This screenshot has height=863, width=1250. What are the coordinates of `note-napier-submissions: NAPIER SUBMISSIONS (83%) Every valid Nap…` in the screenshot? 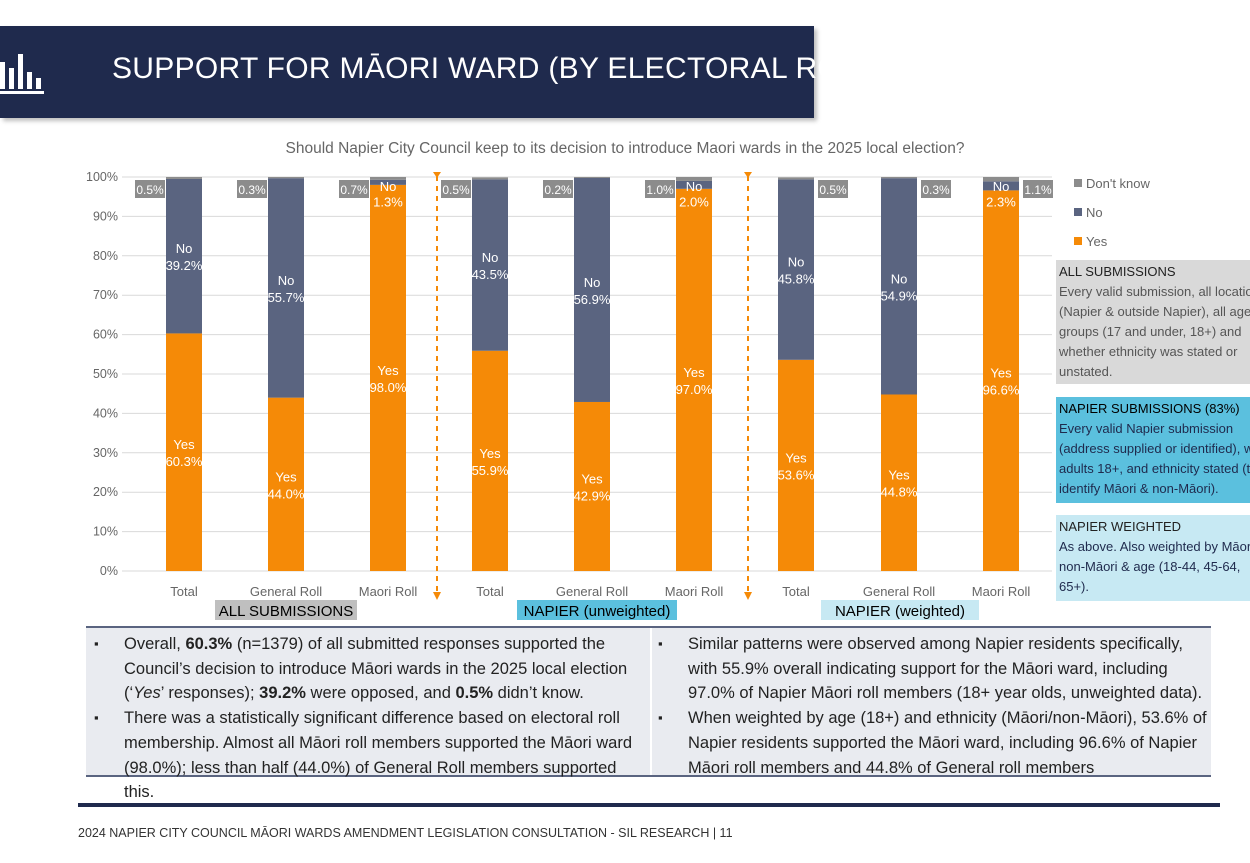 It's located at (1153, 450).